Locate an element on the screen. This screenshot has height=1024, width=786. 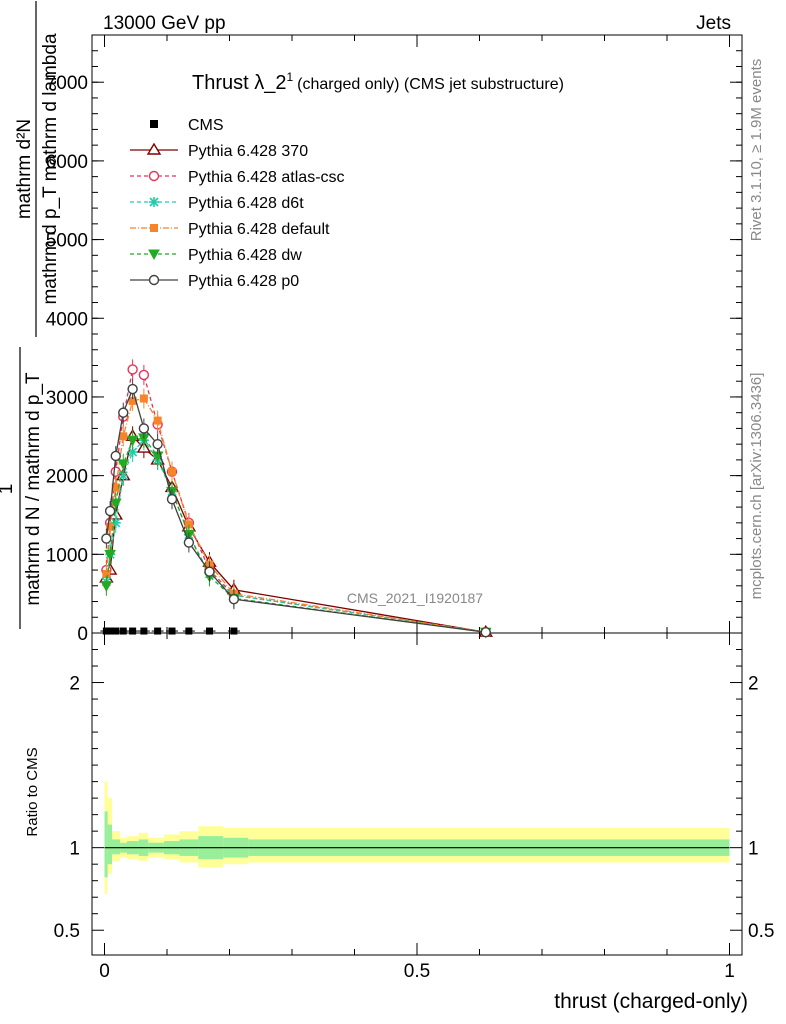
legend-entry: Pythia 6.428 default is located at coordinates (230, 229).